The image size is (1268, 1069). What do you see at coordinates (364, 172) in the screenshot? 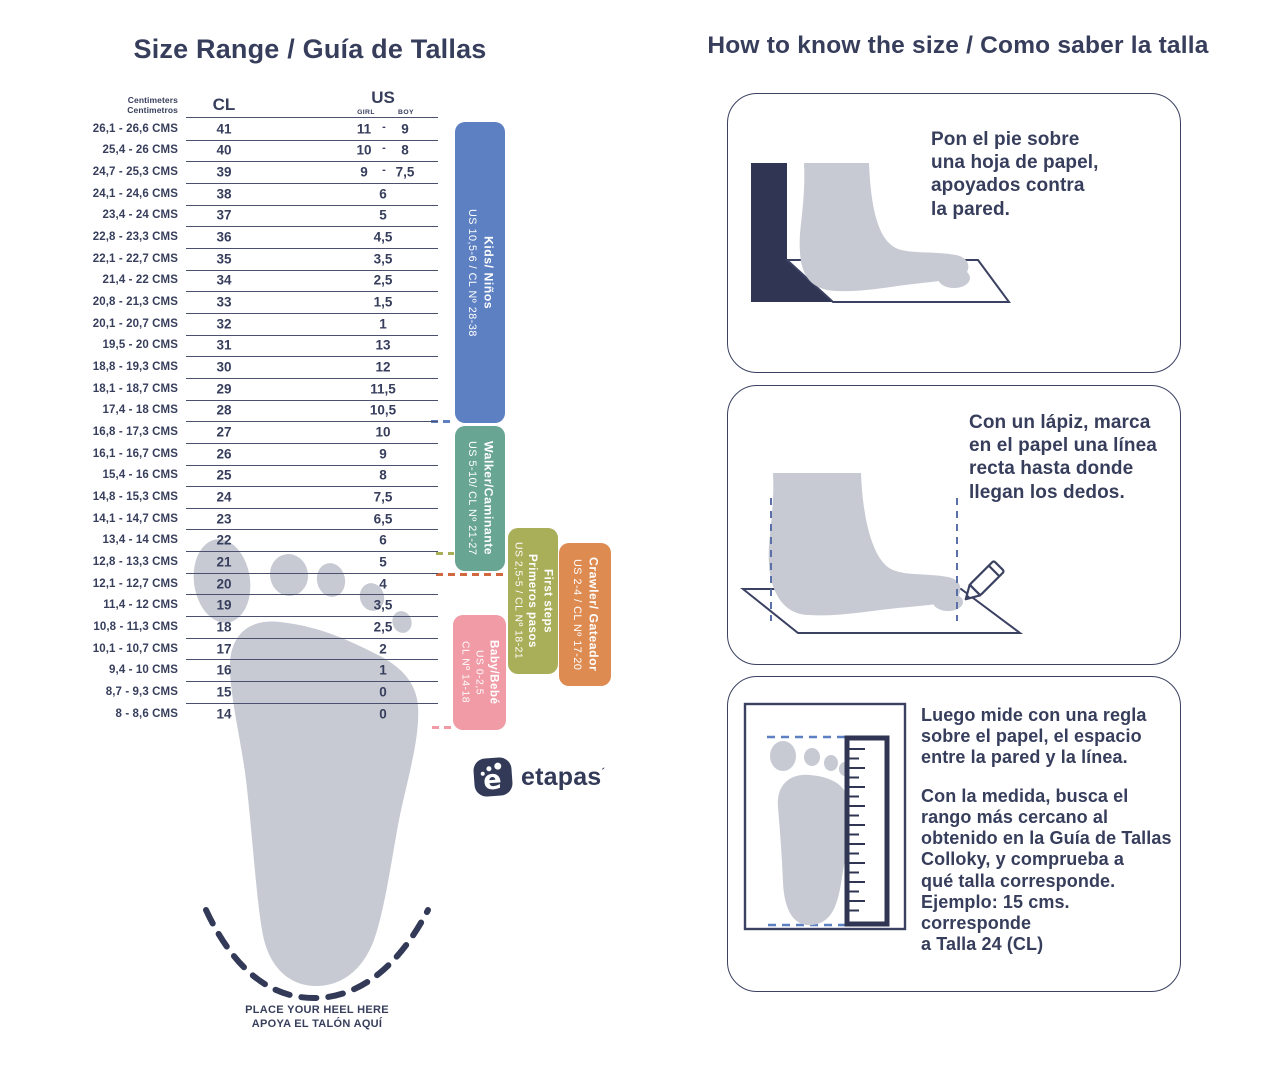
I see `us-girl-size: 9` at bounding box center [364, 172].